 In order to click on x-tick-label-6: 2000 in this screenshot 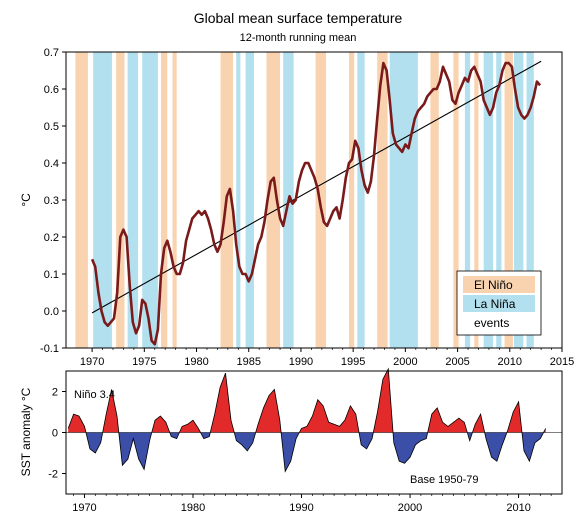, I will do `click(405, 362)`.